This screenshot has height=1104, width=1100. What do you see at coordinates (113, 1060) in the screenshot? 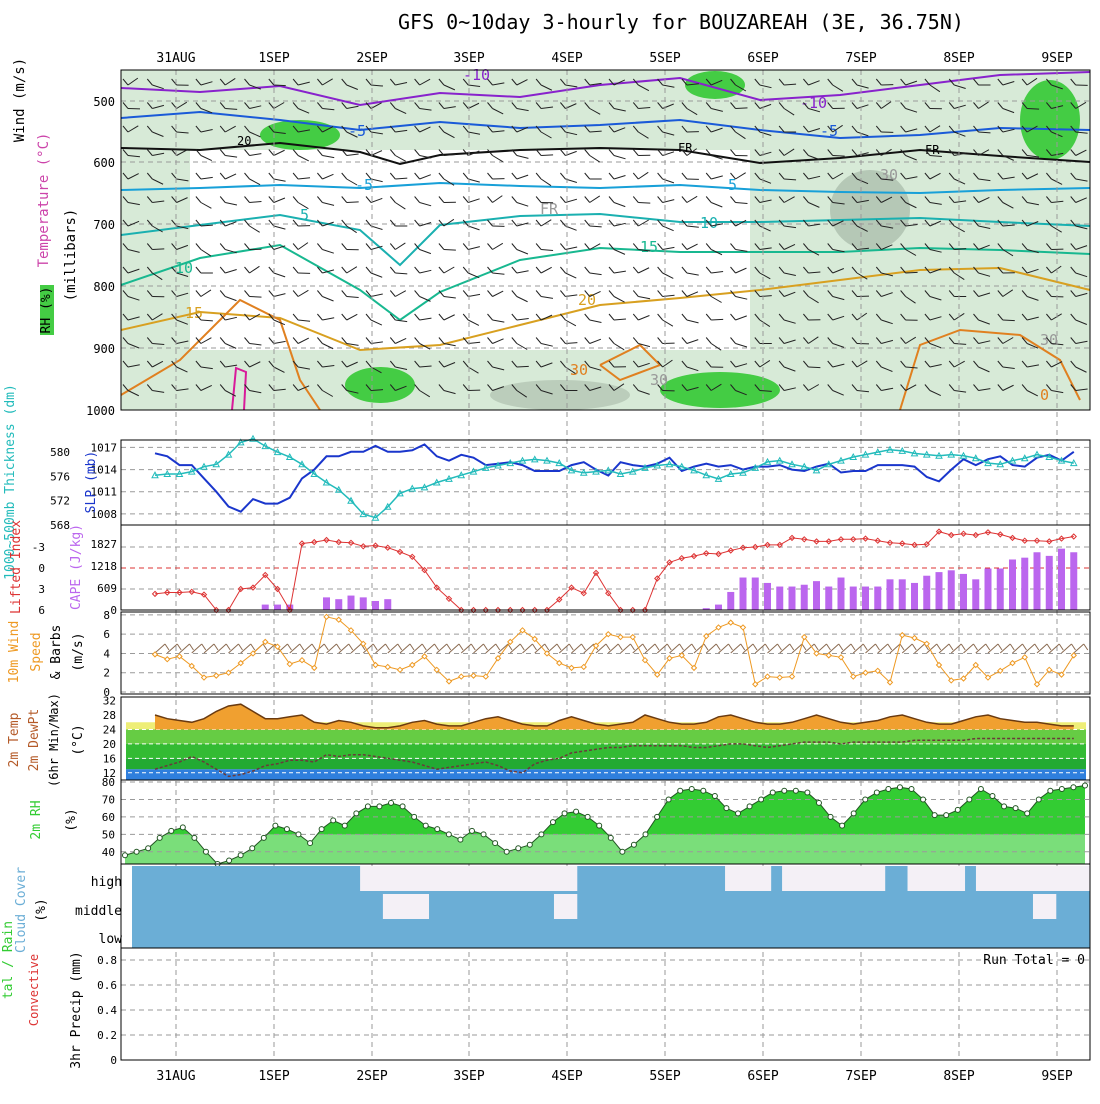
I see `precip-tick-label: 0` at bounding box center [113, 1060].